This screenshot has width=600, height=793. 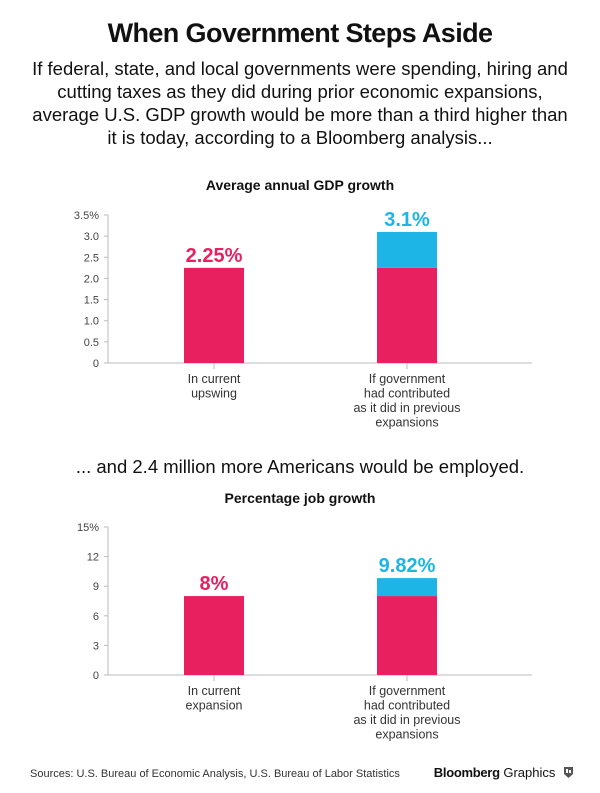 What do you see at coordinates (407, 566) in the screenshot?
I see `bar-data-label: 9.82%` at bounding box center [407, 566].